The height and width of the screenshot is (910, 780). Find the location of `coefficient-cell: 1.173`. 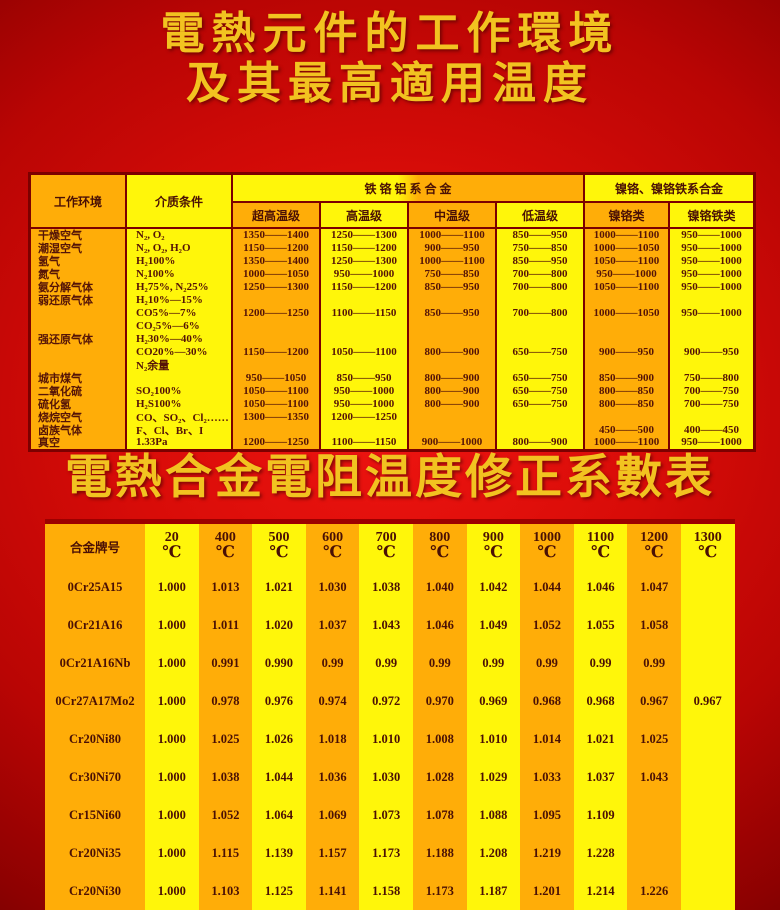

coefficient-cell: 1.173 is located at coordinates (439, 891).